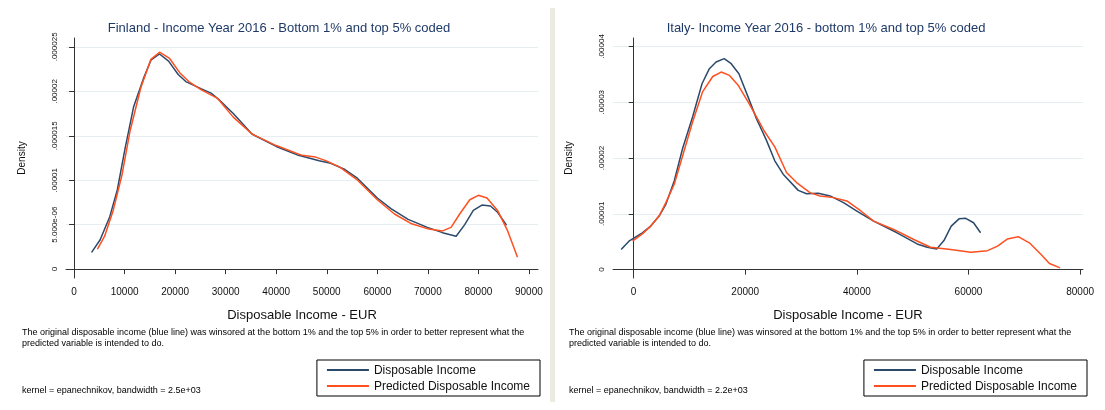 The width and height of the screenshot is (1105, 410). I want to click on text: kernel = epanechnikov, bandwidth = 2.2e+03, so click(658, 389).